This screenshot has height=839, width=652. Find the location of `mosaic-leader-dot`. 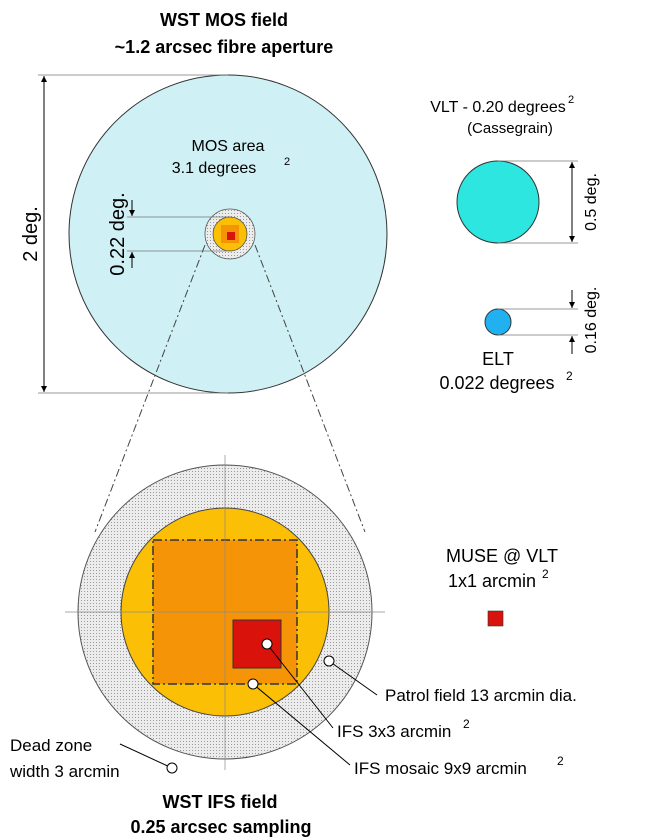

mosaic-leader-dot is located at coordinates (253, 684).